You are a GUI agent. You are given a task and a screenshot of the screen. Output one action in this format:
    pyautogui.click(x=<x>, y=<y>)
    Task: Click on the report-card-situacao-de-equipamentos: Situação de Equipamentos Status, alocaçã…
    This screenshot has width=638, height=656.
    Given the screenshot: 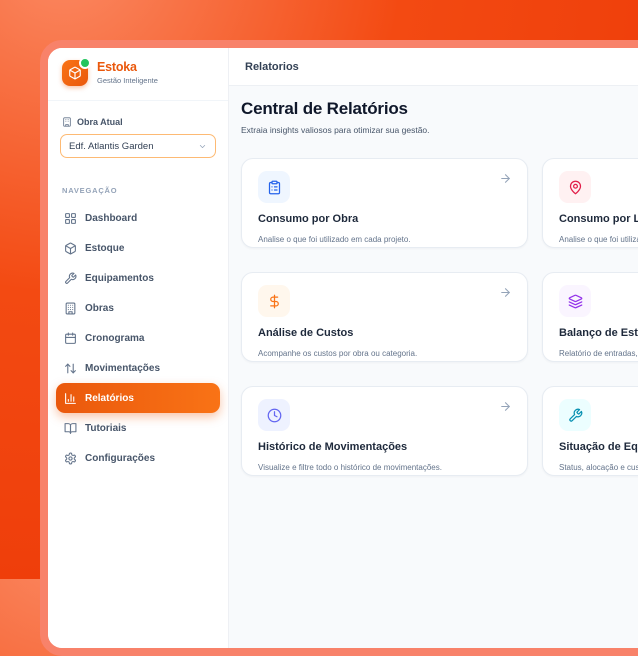 What is the action you would take?
    pyautogui.click(x=590, y=431)
    